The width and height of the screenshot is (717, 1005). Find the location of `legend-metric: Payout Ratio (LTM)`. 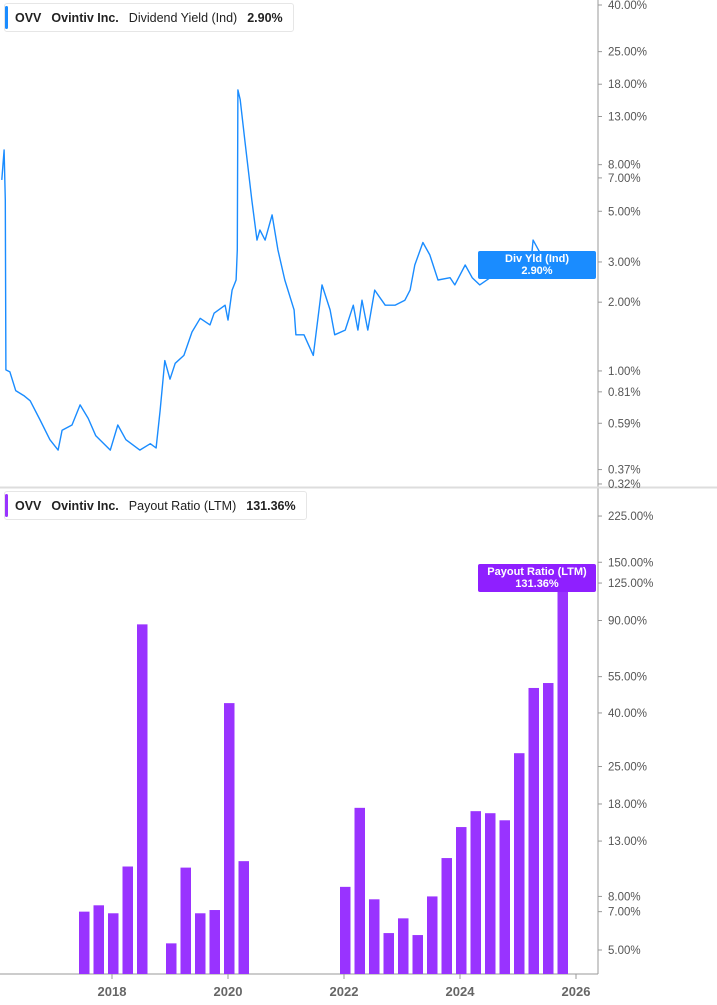

legend-metric: Payout Ratio (LTM) is located at coordinates (182, 505).